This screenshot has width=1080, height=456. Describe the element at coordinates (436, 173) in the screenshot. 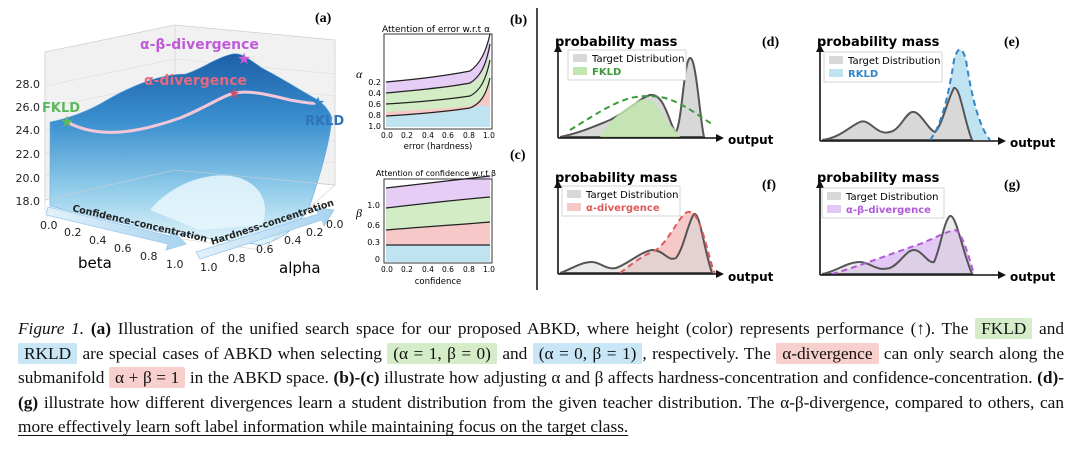

I see `panel-c-title: Attention of confidence w.r.t β` at that location.